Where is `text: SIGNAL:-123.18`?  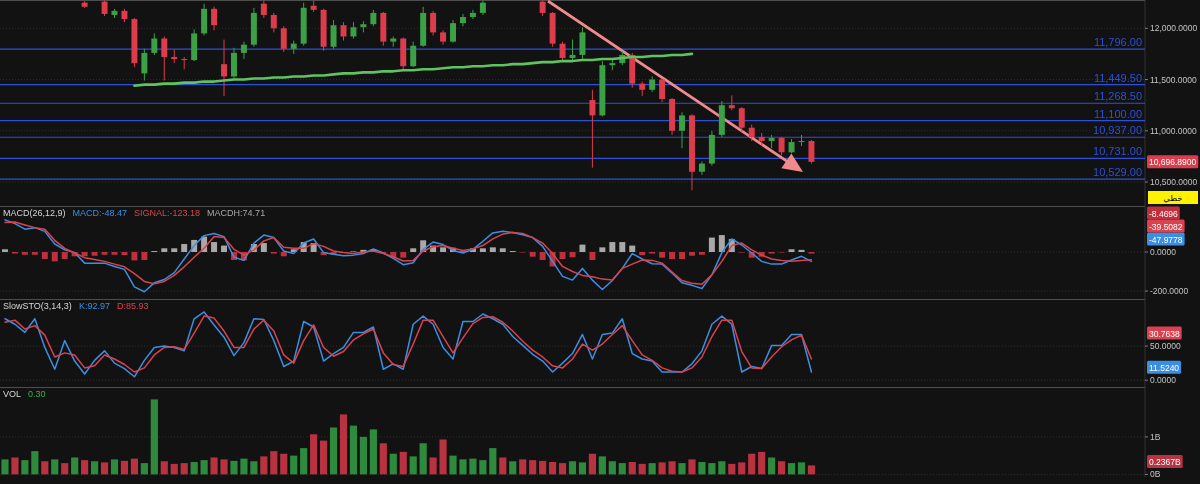 text: SIGNAL:-123.18 is located at coordinates (167, 213).